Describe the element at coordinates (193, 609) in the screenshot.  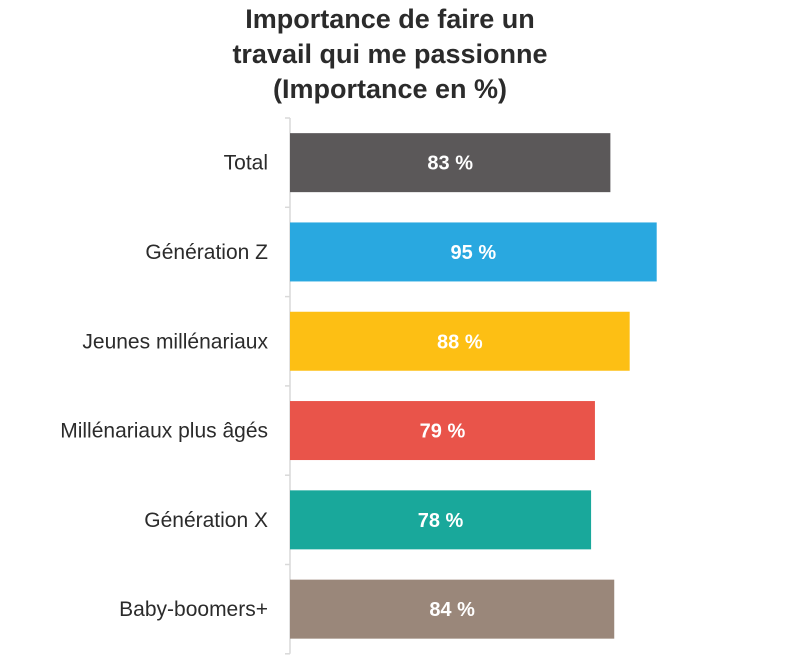
I see `category-label-5: Baby-boomers+` at that location.